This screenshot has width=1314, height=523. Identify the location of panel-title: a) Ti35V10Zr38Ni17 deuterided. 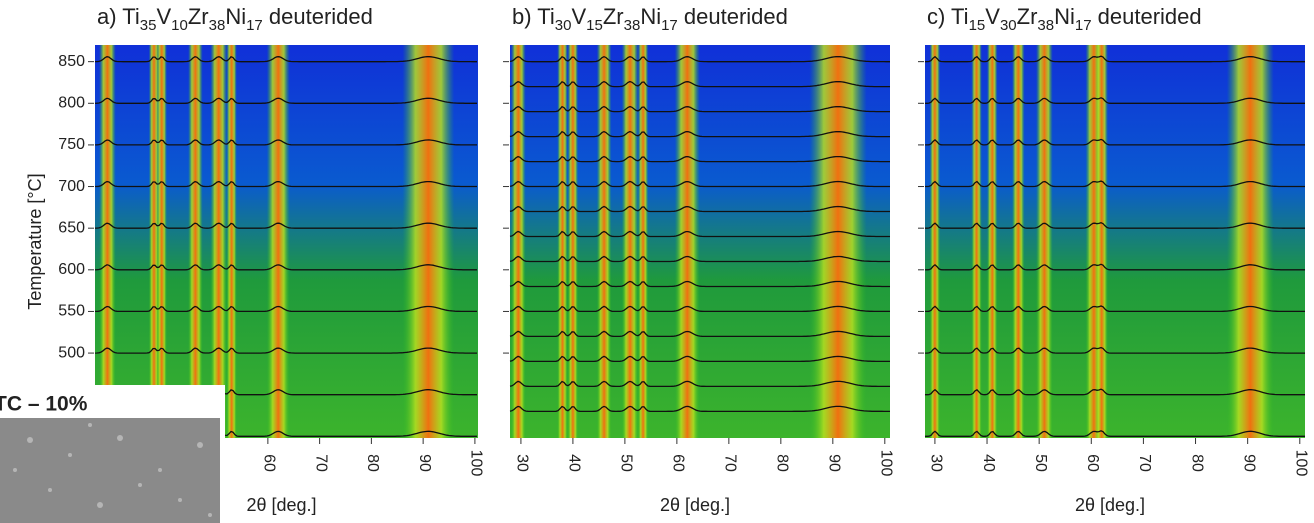
(235, 19).